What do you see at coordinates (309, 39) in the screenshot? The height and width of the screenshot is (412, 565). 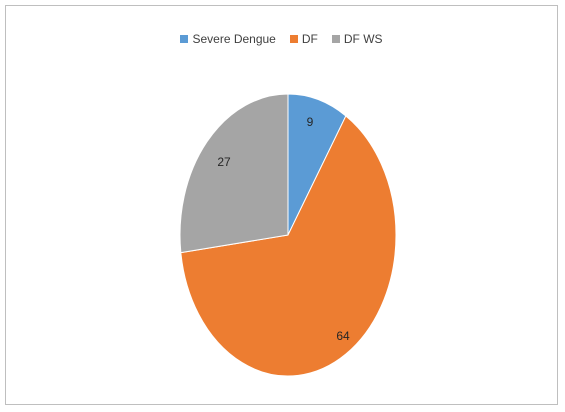 I see `legend-label-df: DF` at bounding box center [309, 39].